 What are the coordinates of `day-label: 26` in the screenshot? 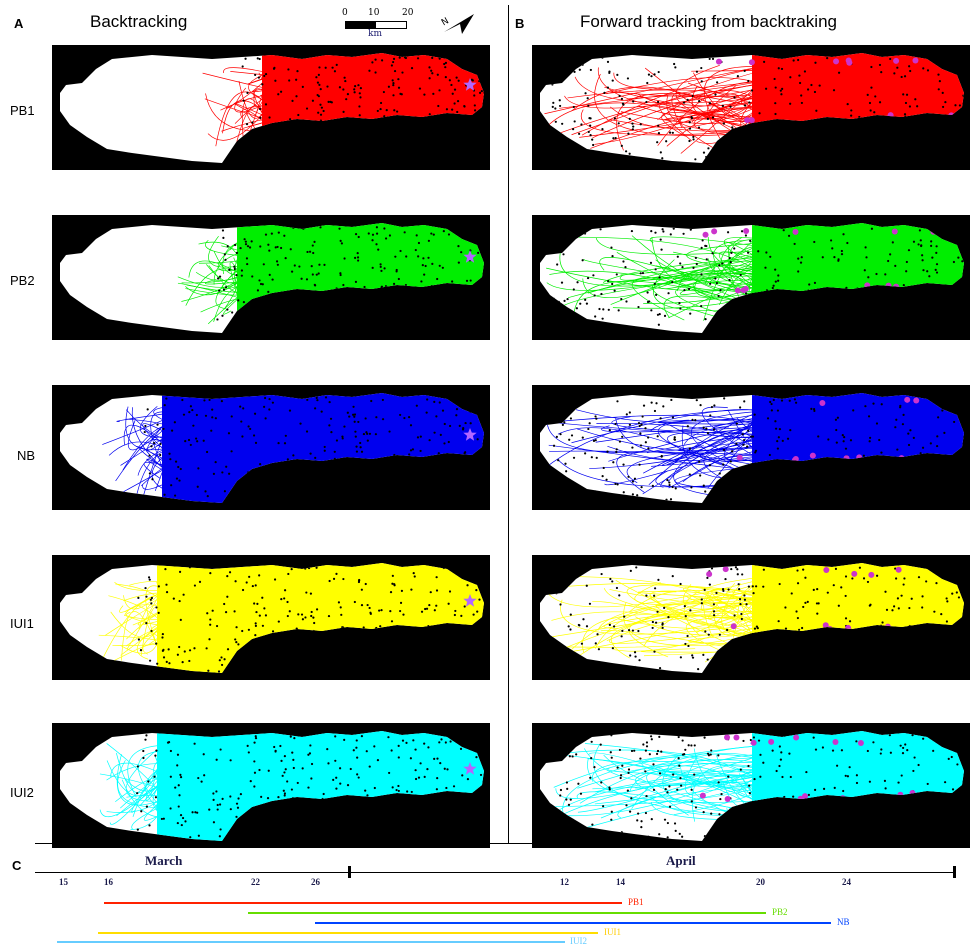 It's located at (315, 882).